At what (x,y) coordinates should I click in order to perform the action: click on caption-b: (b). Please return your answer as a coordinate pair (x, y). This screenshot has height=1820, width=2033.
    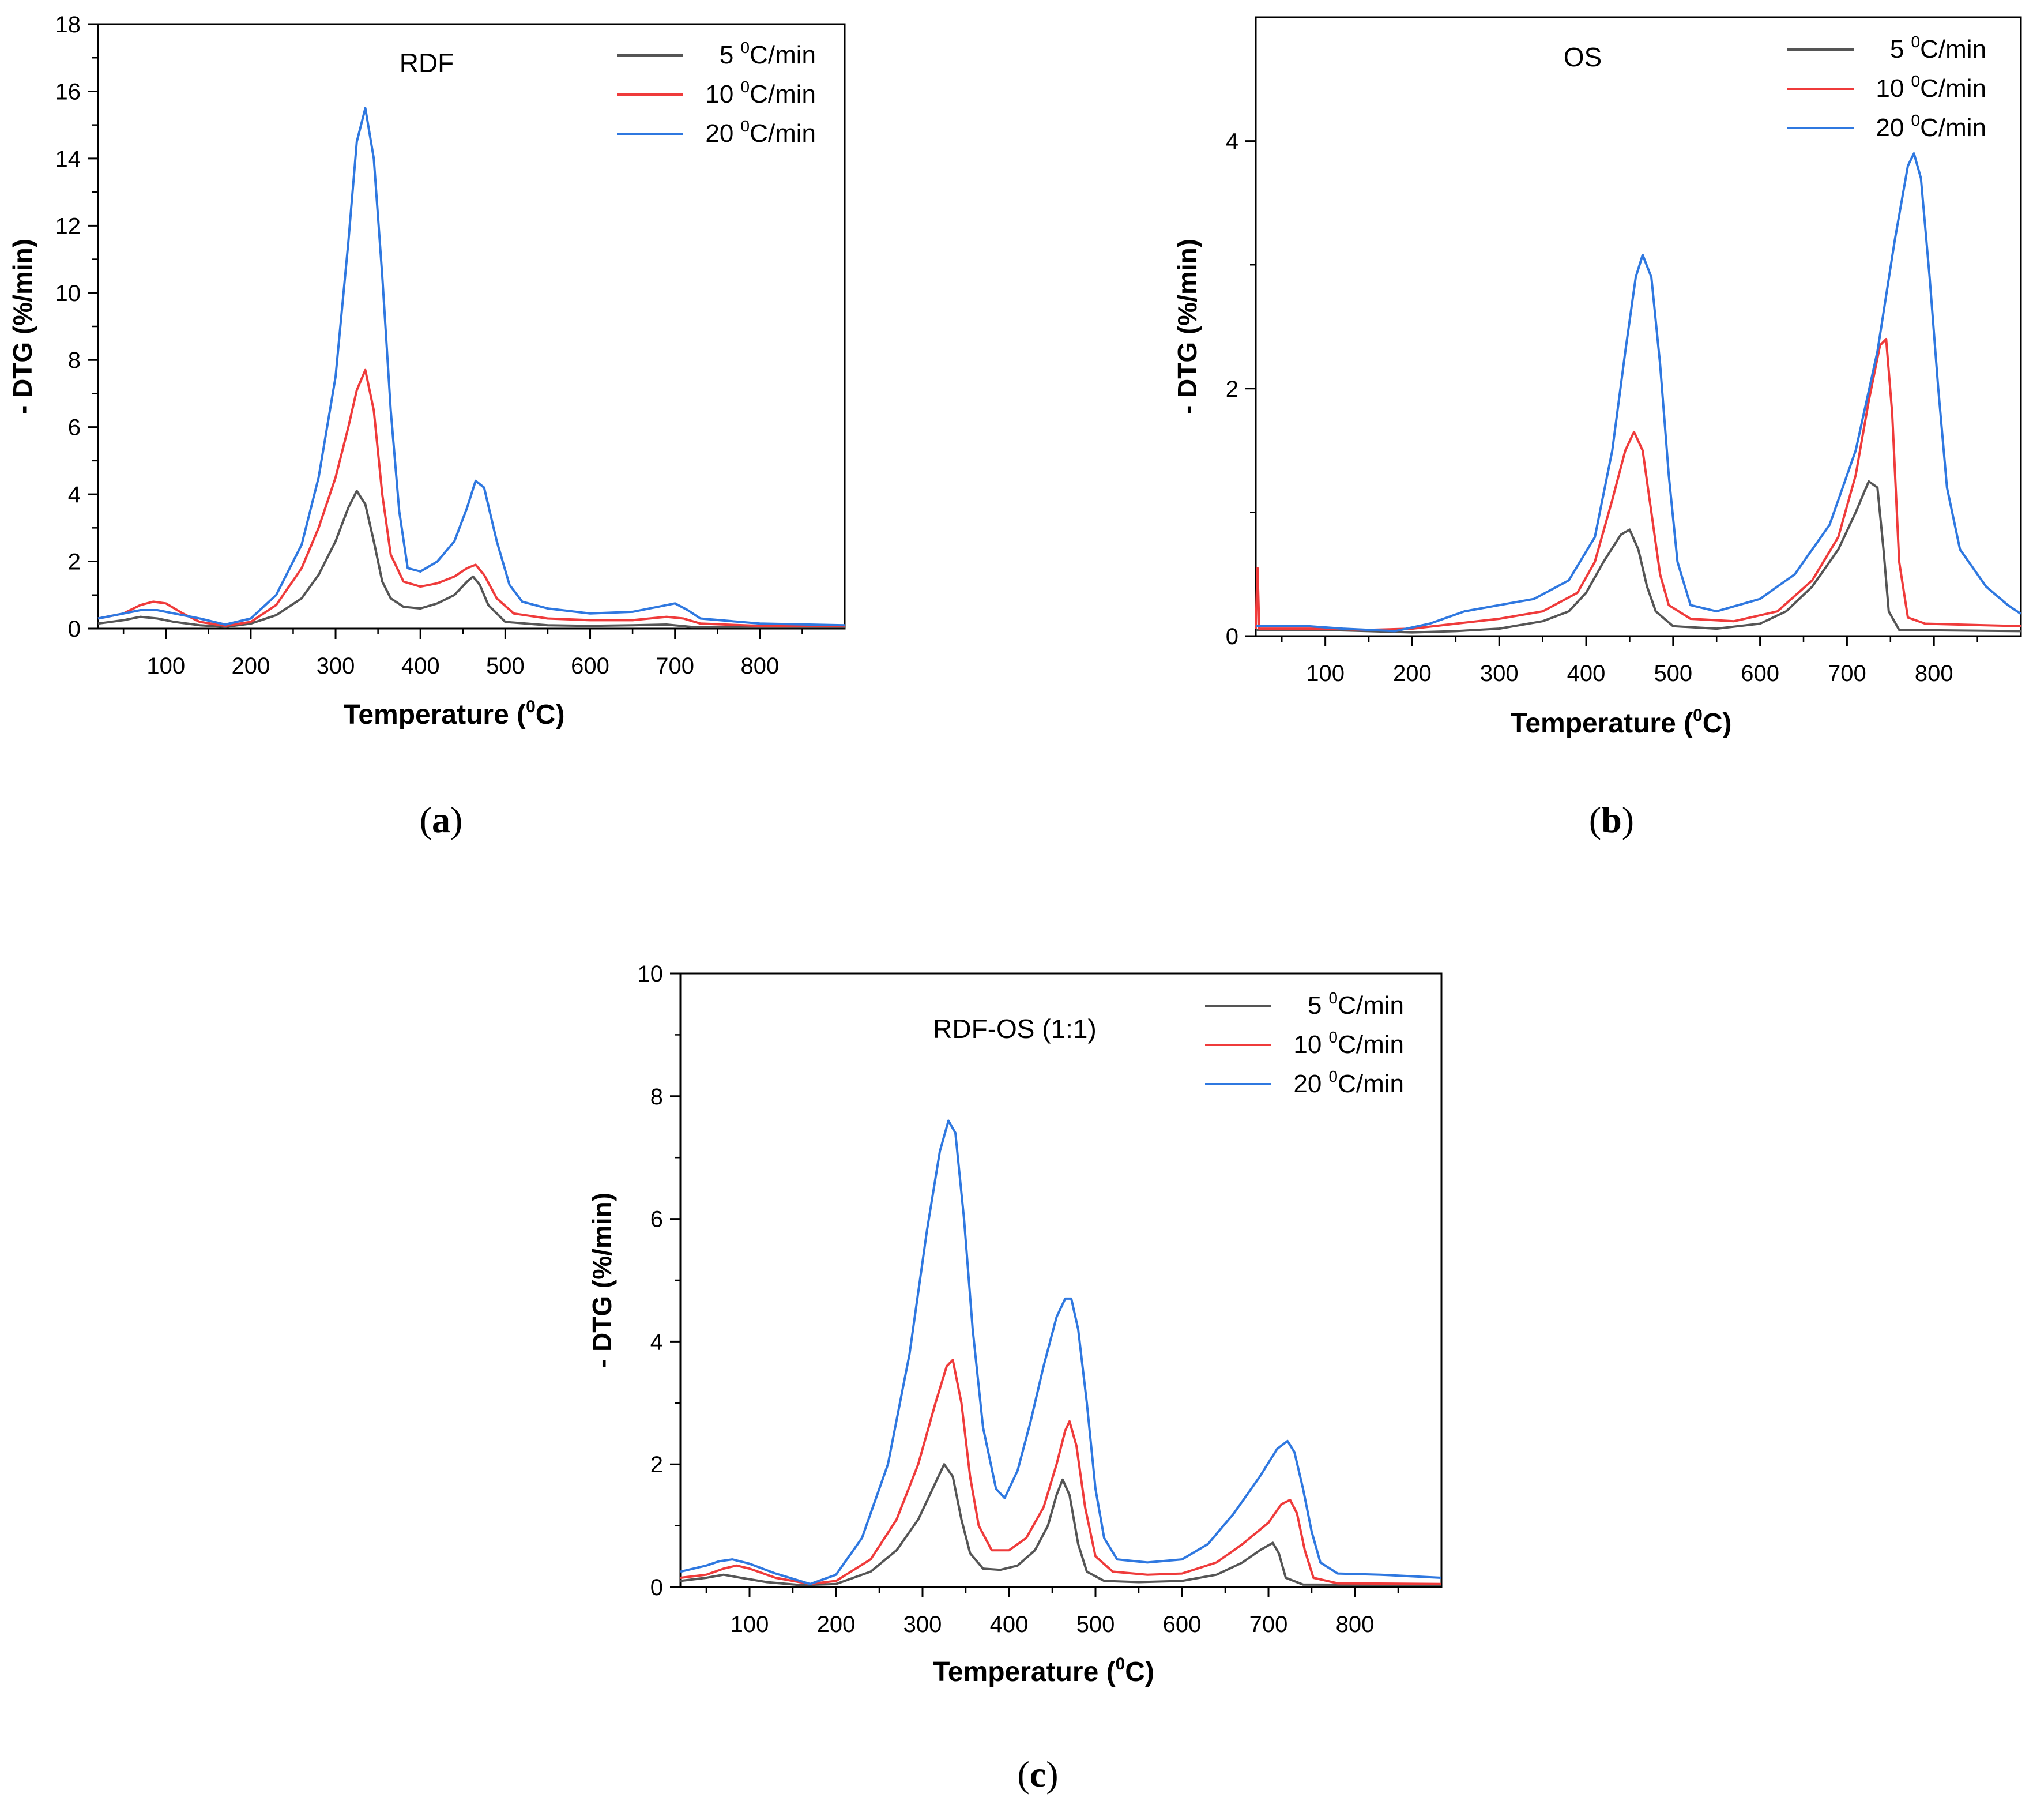
    Looking at the image, I should click on (1611, 819).